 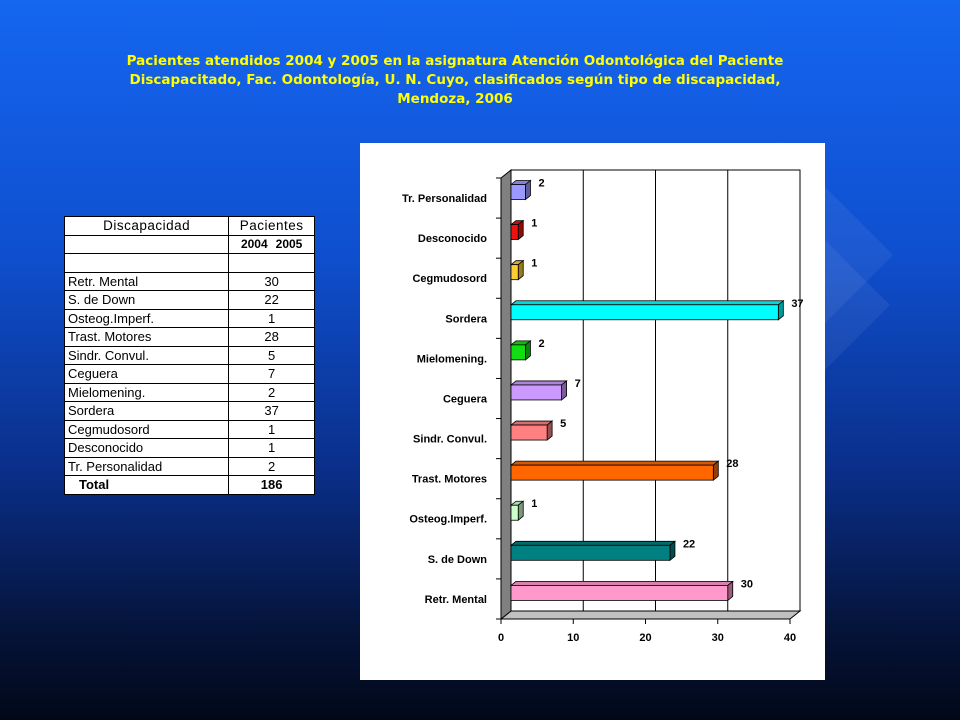 What do you see at coordinates (271, 411) in the screenshot?
I see `row-pacientes: 37` at bounding box center [271, 411].